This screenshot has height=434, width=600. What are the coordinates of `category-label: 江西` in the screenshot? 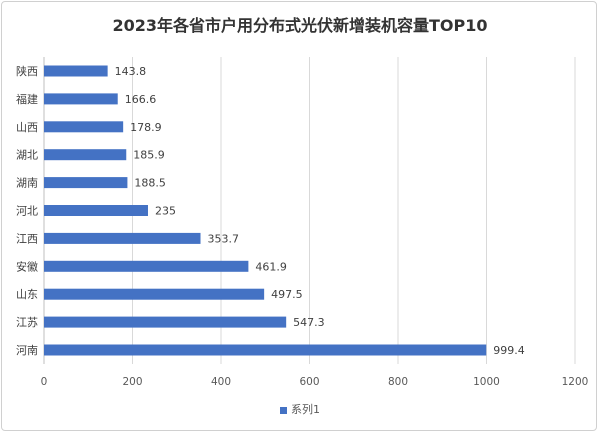 It's located at (27, 238).